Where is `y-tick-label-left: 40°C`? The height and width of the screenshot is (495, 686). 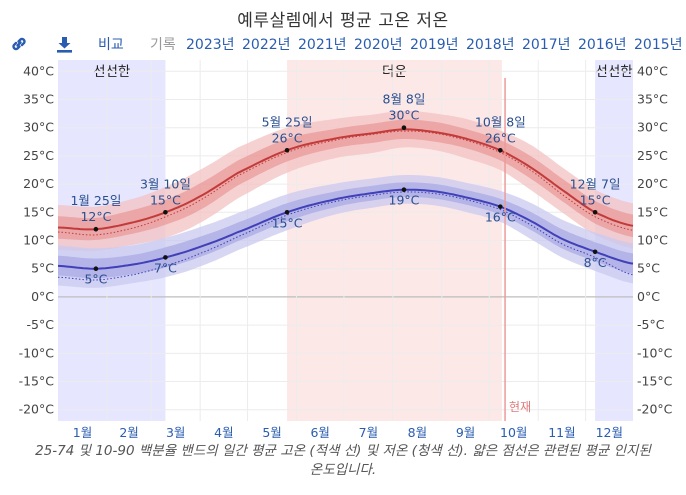 y-tick-label-left: 40°C is located at coordinates (38, 70).